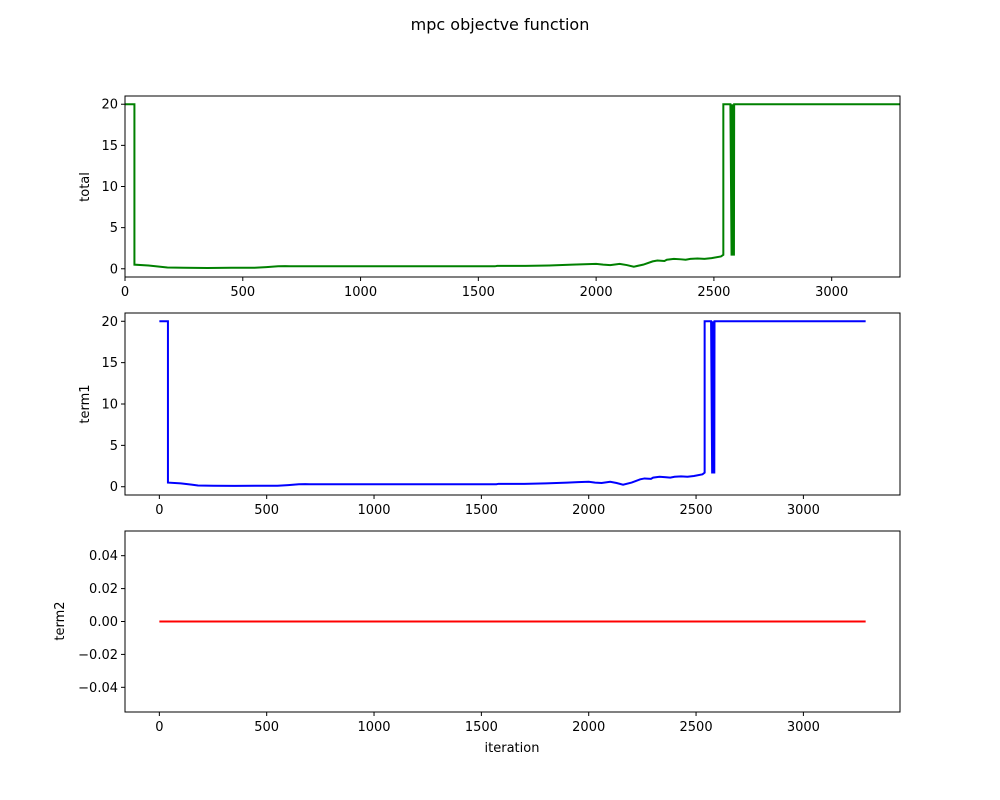 The image size is (1000, 800). Describe the element at coordinates (109, 363) in the screenshot. I see `y-tick-label-term1: 15` at that location.